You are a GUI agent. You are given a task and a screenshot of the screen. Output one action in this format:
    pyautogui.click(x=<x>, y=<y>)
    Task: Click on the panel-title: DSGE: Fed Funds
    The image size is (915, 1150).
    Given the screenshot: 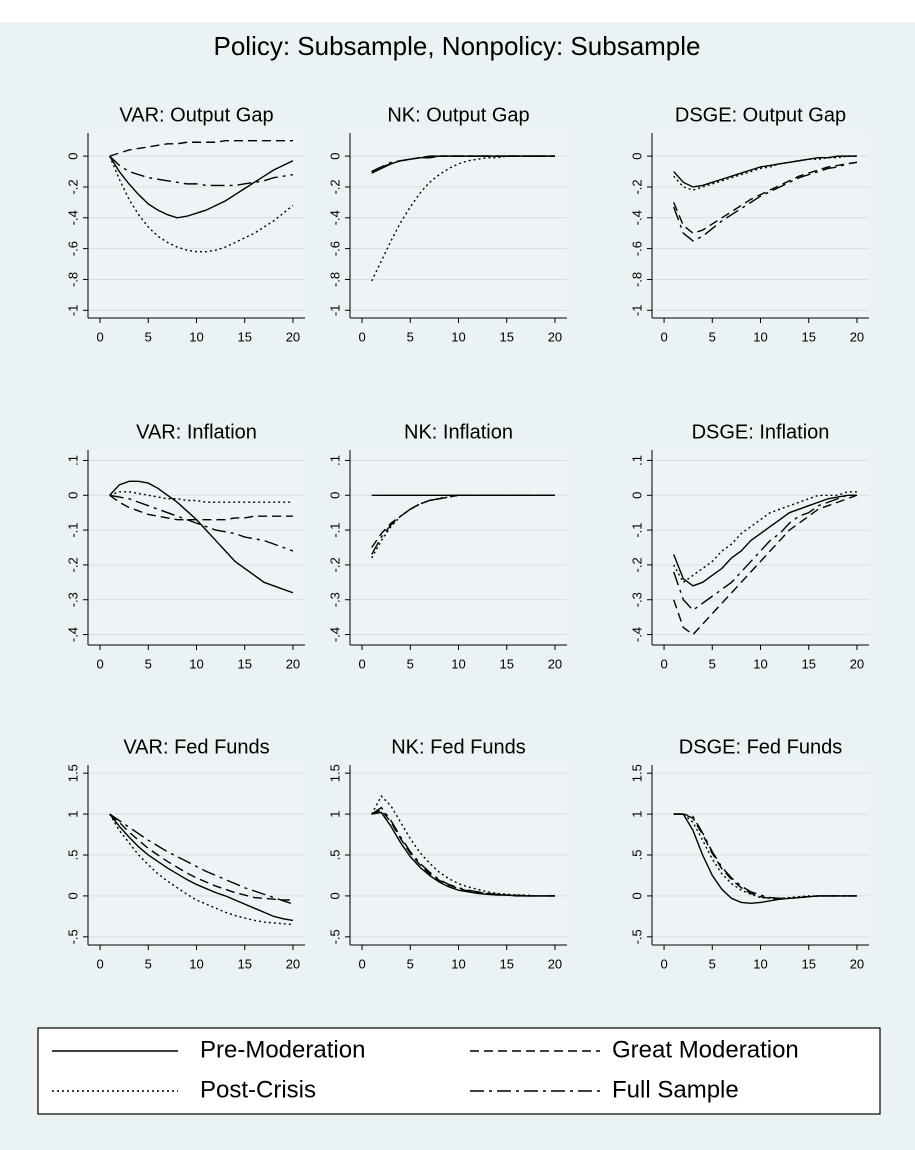 What is the action you would take?
    pyautogui.click(x=760, y=747)
    